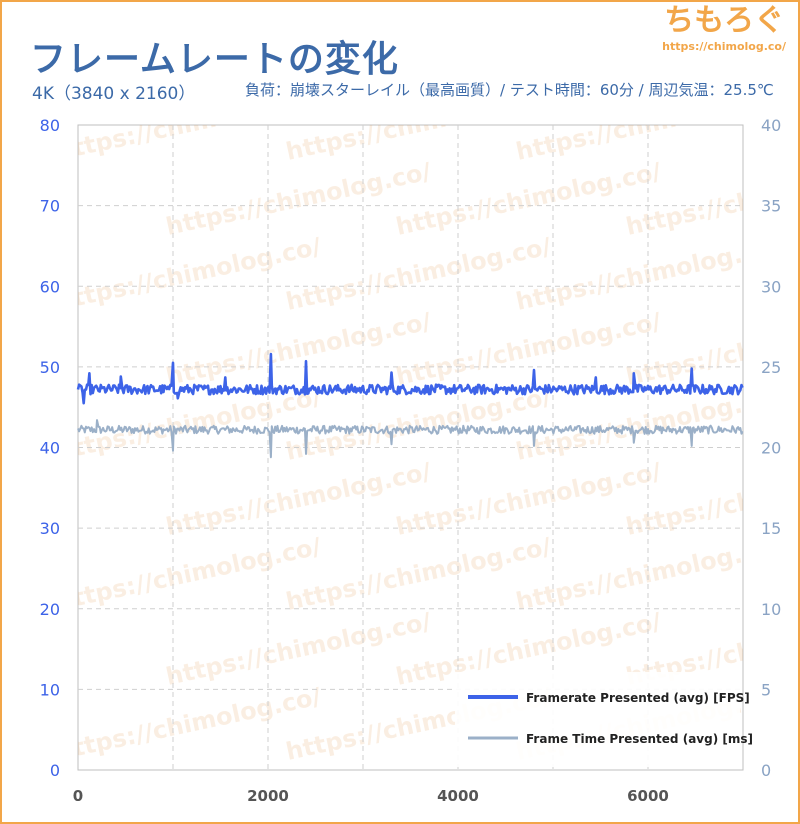 Image resolution: width=800 pixels, height=824 pixels. I want to click on y-tick-label-right: 15, so click(771, 528).